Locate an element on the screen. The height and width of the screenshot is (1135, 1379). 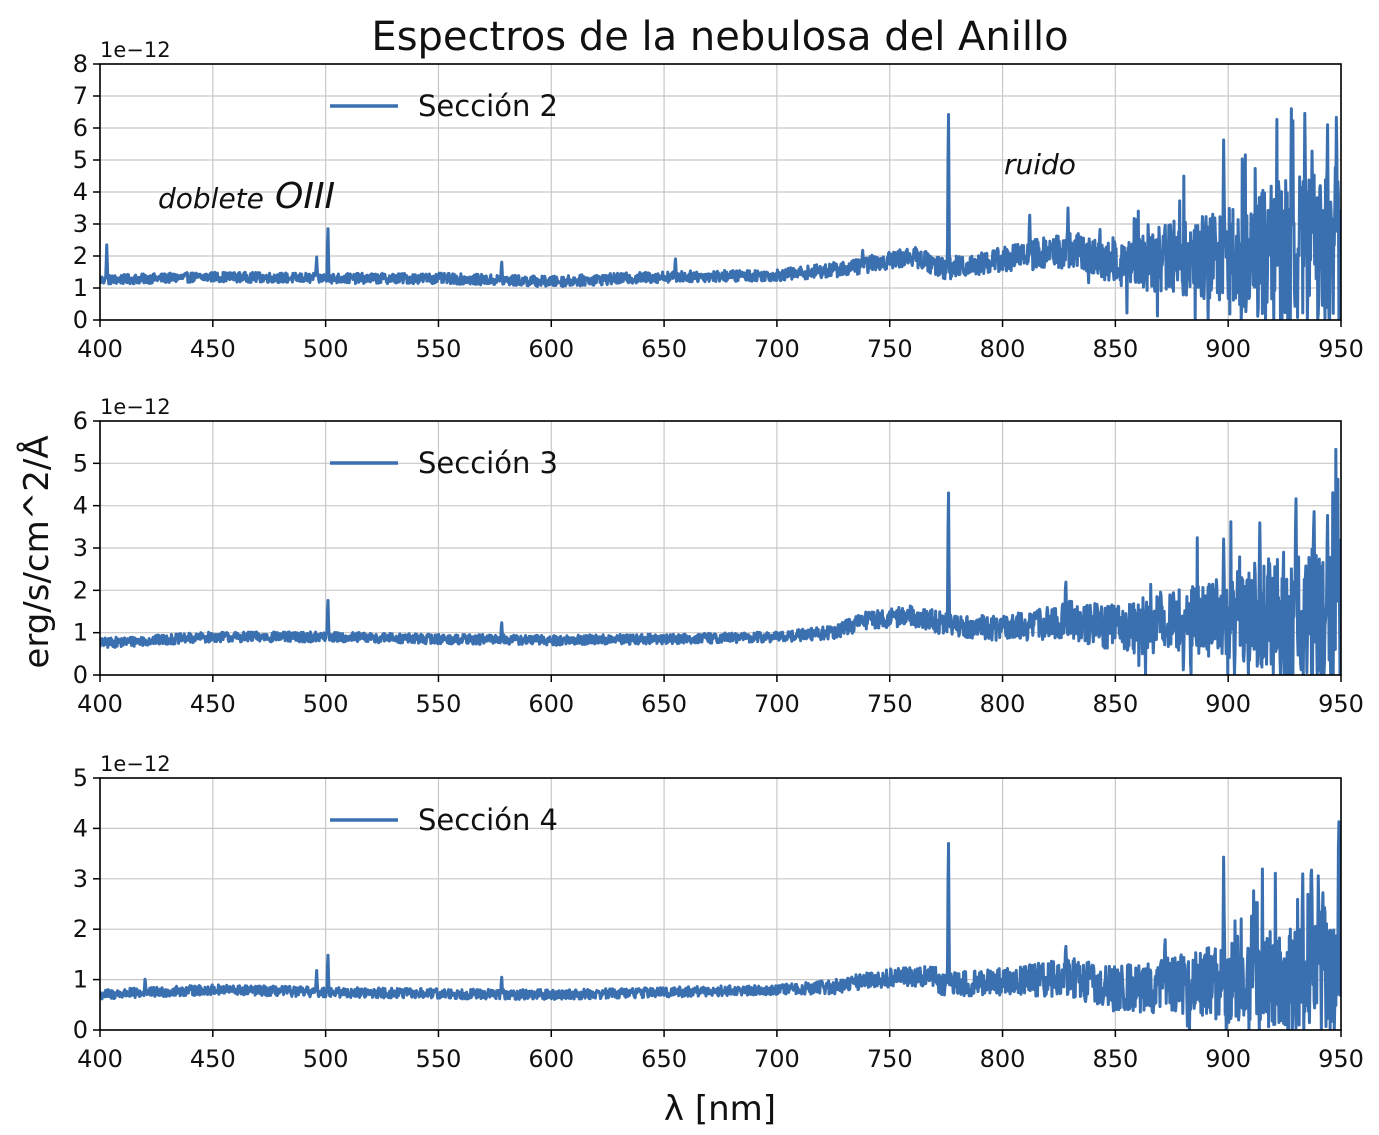
annotation-doblete: doblete OIII is located at coordinates (246, 196).